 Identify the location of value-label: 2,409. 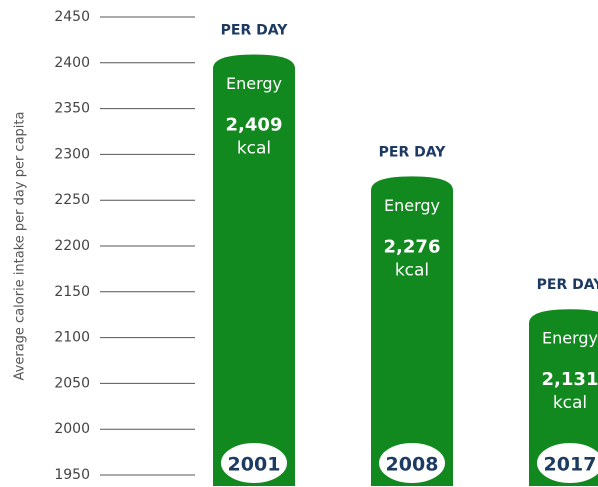
(254, 125).